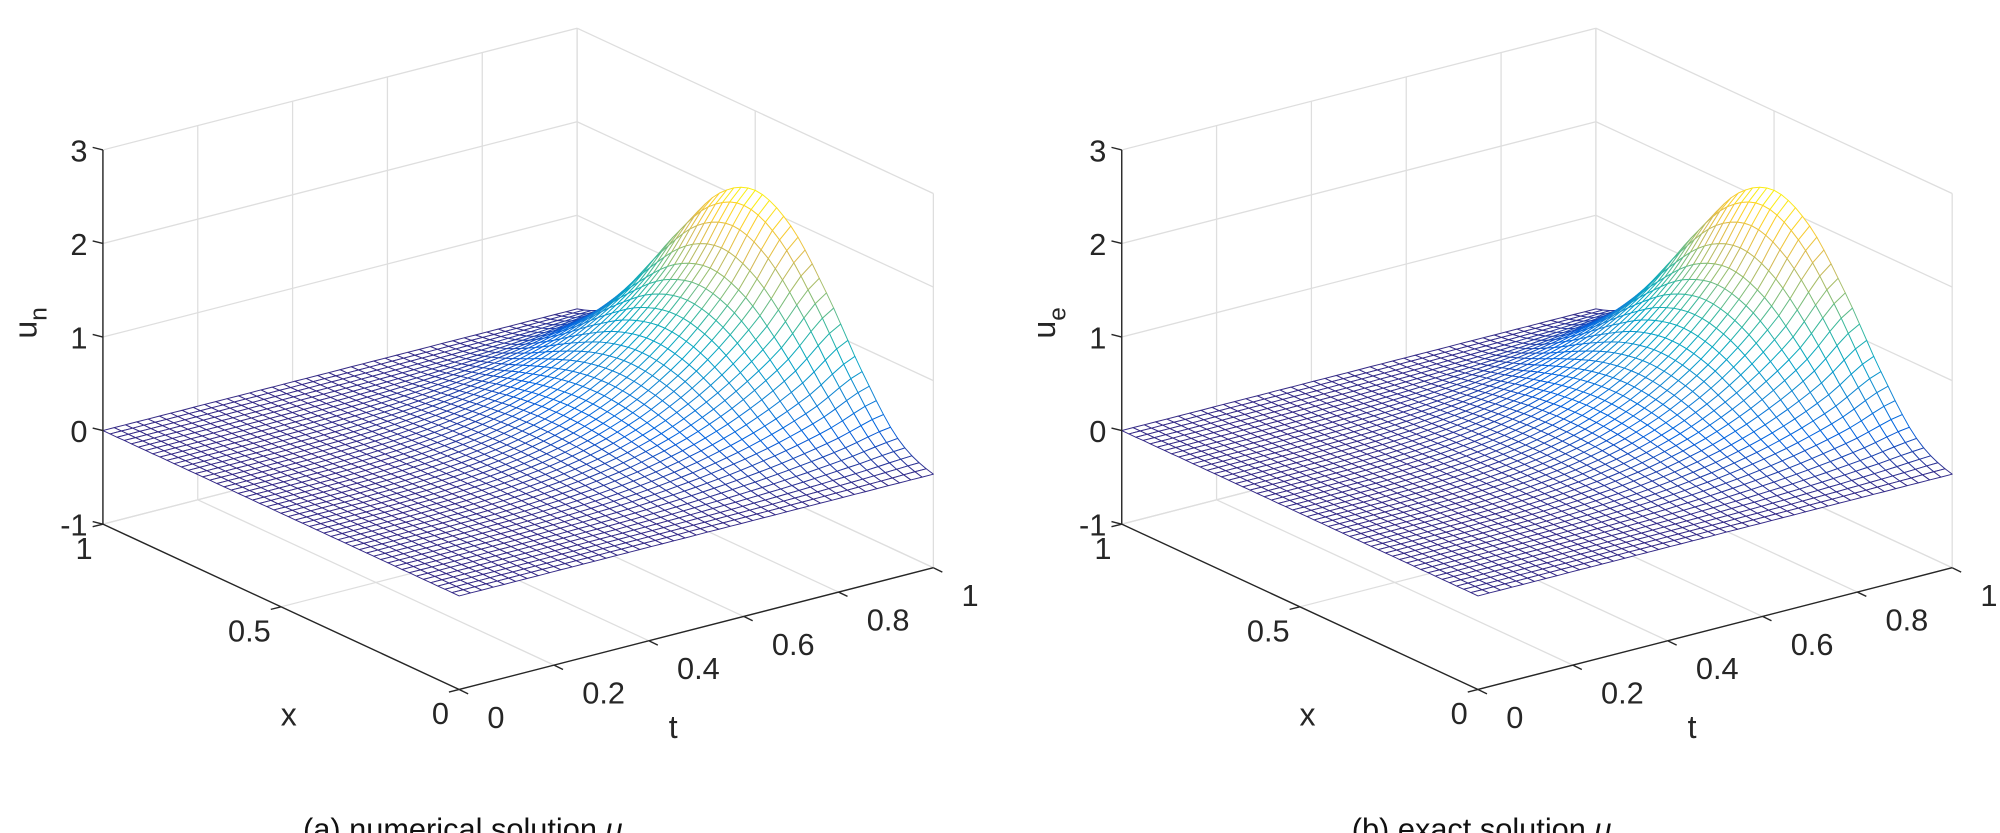 The width and height of the screenshot is (2000, 833). What do you see at coordinates (1048, 322) in the screenshot?
I see `z-axis-label: ue` at bounding box center [1048, 322].